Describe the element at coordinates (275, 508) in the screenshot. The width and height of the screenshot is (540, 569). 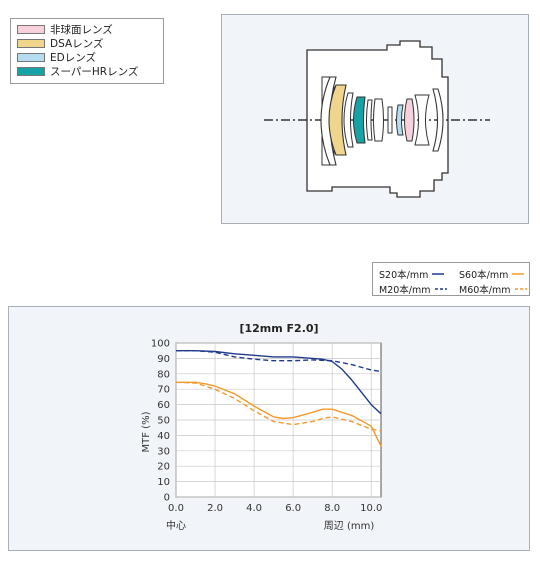
I see `x-tick-labels: 0.0 2.0 4.0 6.0 8.0 10.0` at that location.